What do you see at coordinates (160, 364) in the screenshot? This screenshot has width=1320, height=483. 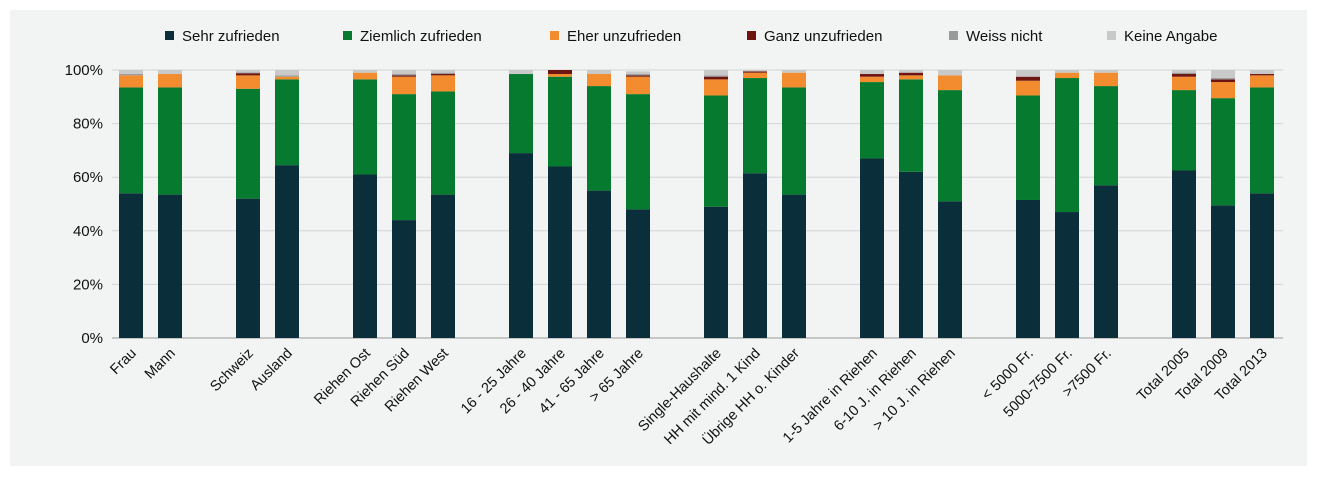 I see `x-tick-label: Mann` at bounding box center [160, 364].